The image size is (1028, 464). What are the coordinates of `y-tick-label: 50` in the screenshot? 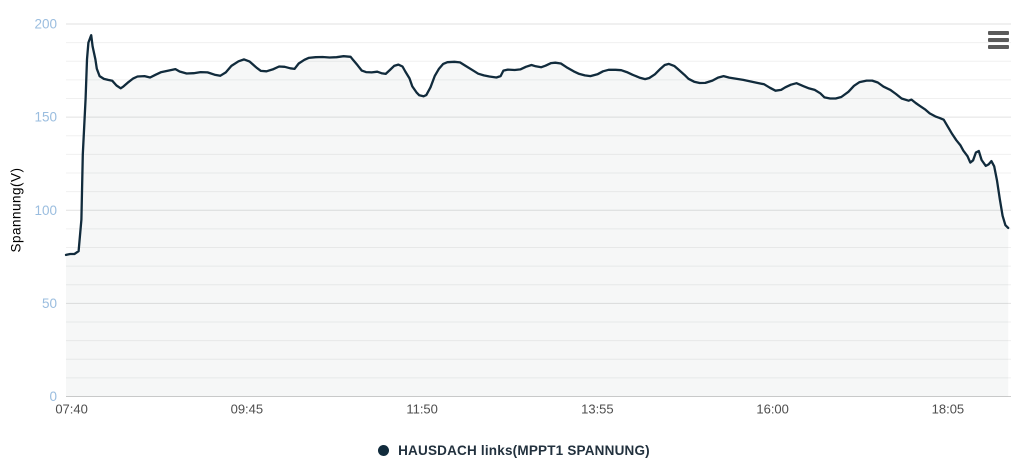 It's located at (49, 303).